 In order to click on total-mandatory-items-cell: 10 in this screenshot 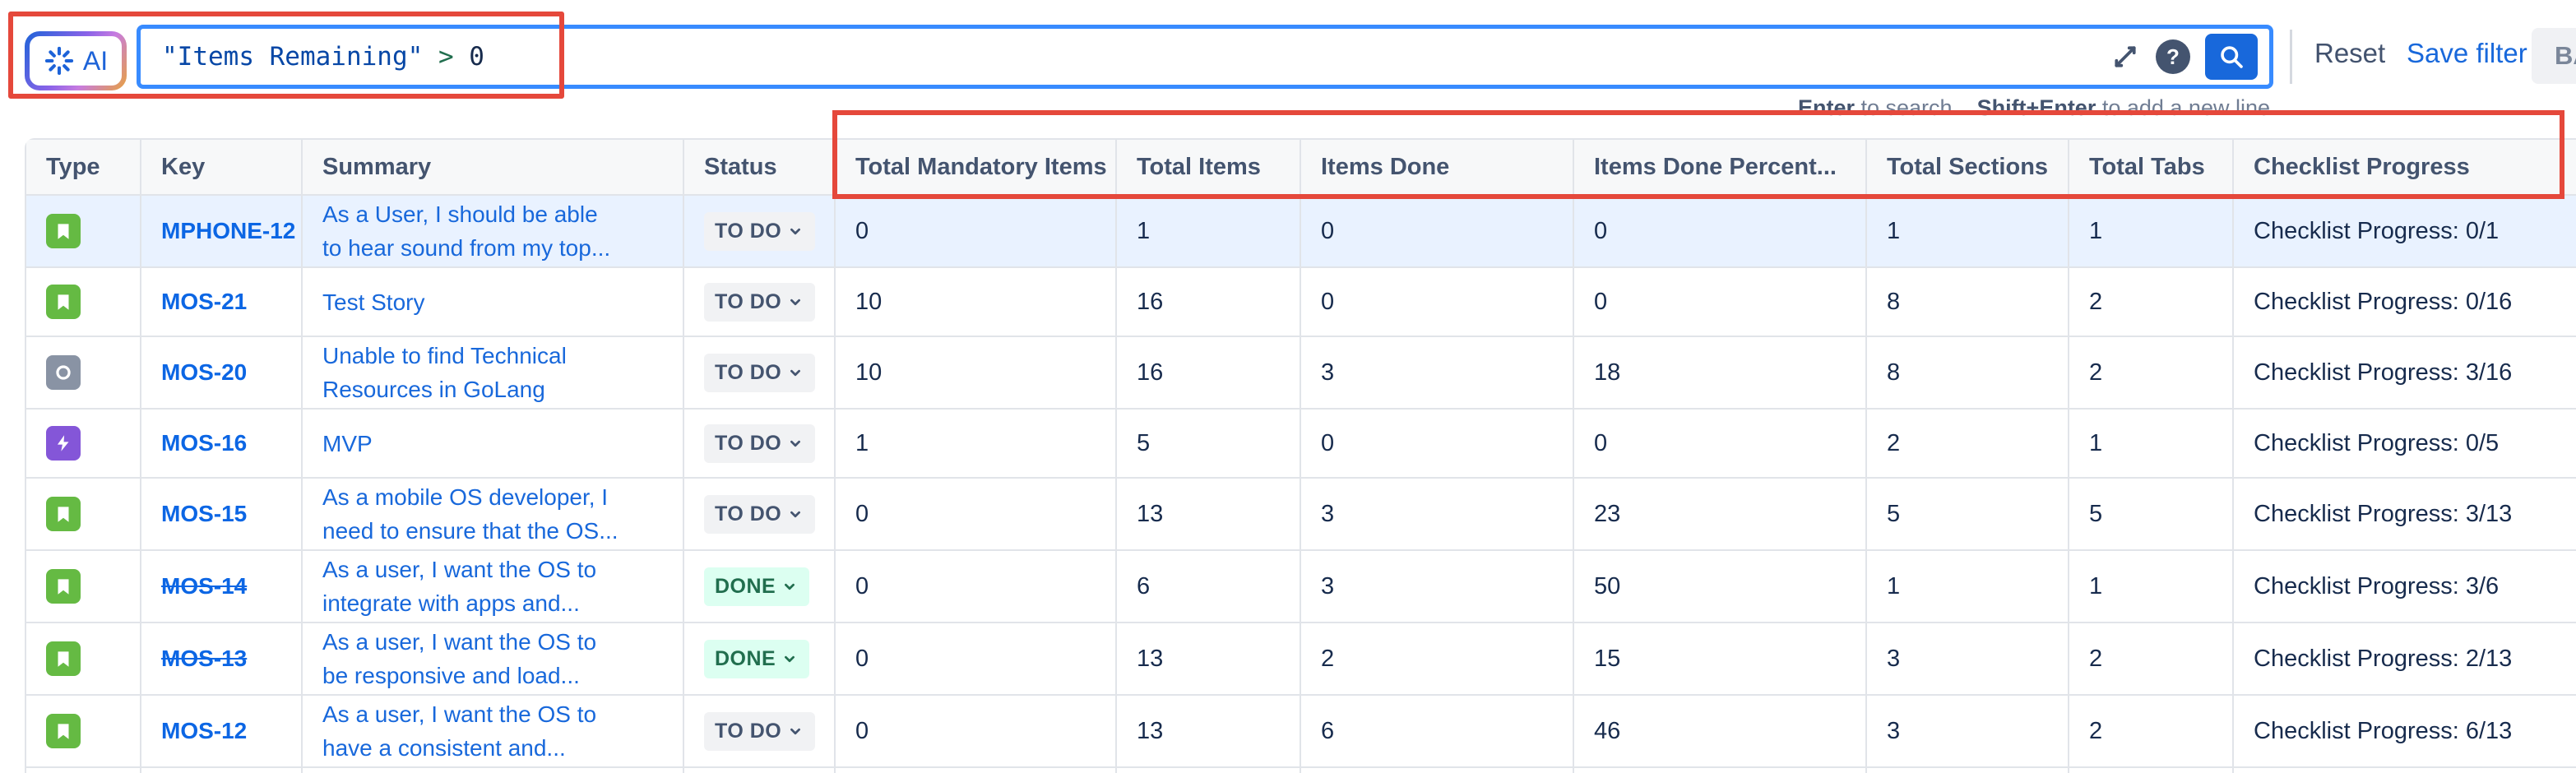, I will do `click(975, 373)`.